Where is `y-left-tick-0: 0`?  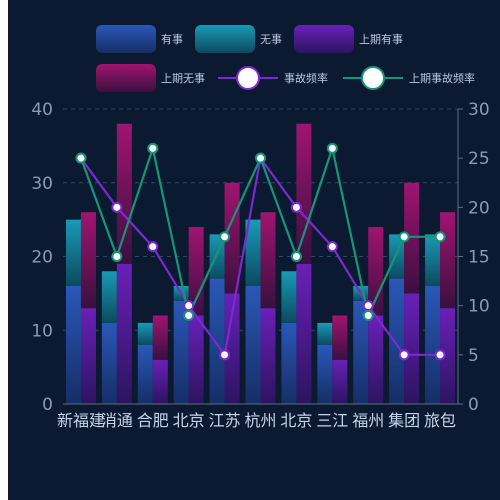
y-left-tick-0: 0 is located at coordinates (47, 405).